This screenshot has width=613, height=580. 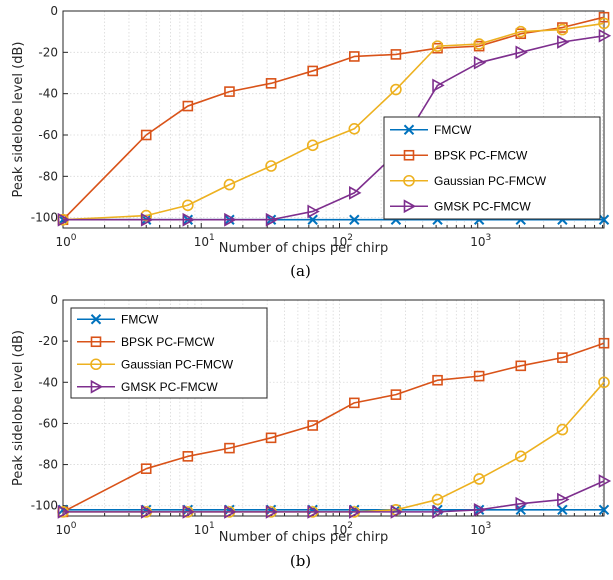 I want to click on y-tick-label: 0, so click(x=54, y=300).